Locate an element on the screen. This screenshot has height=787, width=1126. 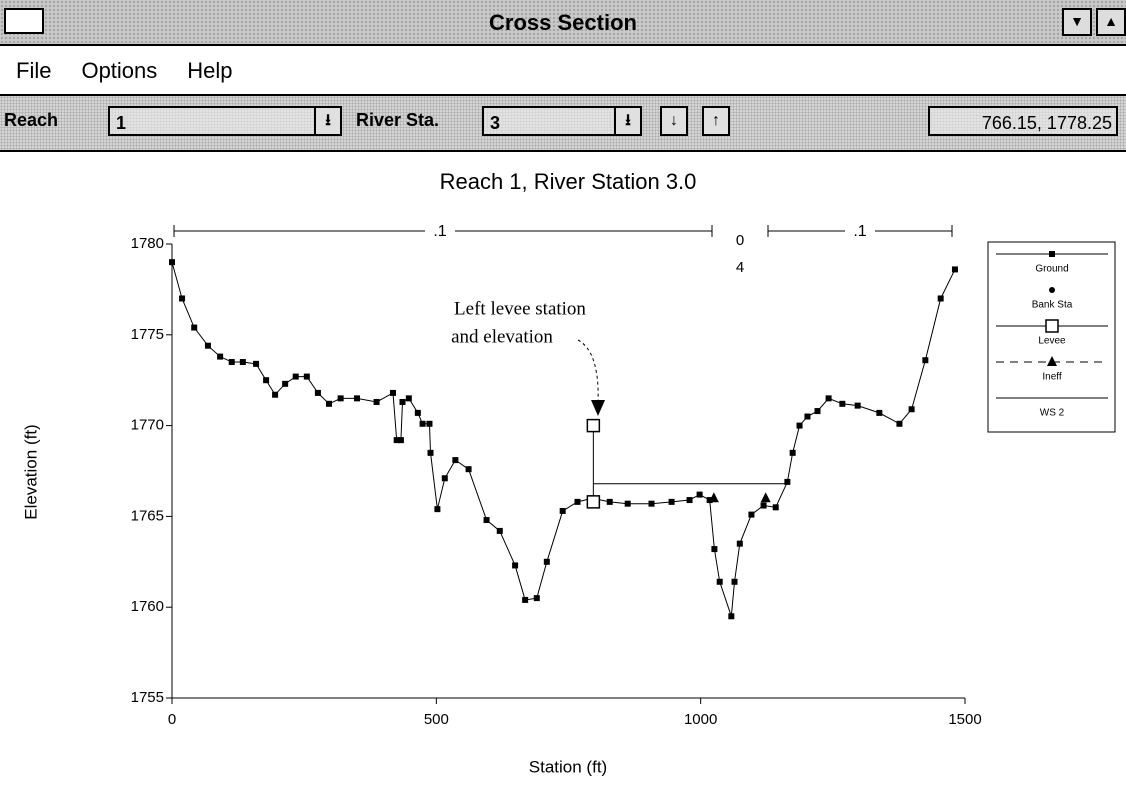
y-tick-label: 1760 is located at coordinates (147, 606).